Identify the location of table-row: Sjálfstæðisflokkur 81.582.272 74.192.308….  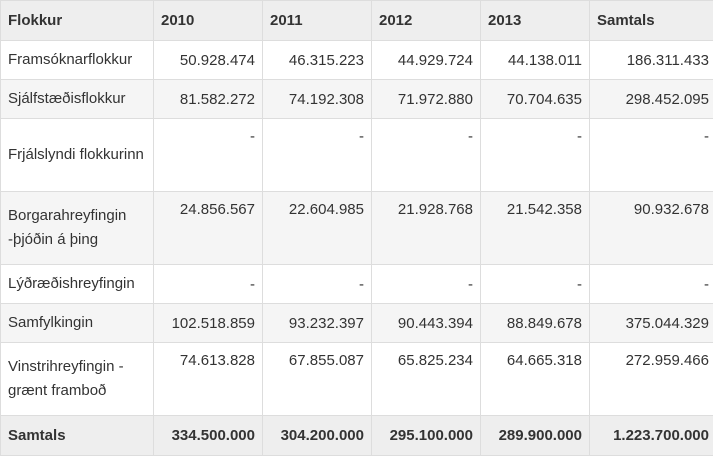
(357, 99).